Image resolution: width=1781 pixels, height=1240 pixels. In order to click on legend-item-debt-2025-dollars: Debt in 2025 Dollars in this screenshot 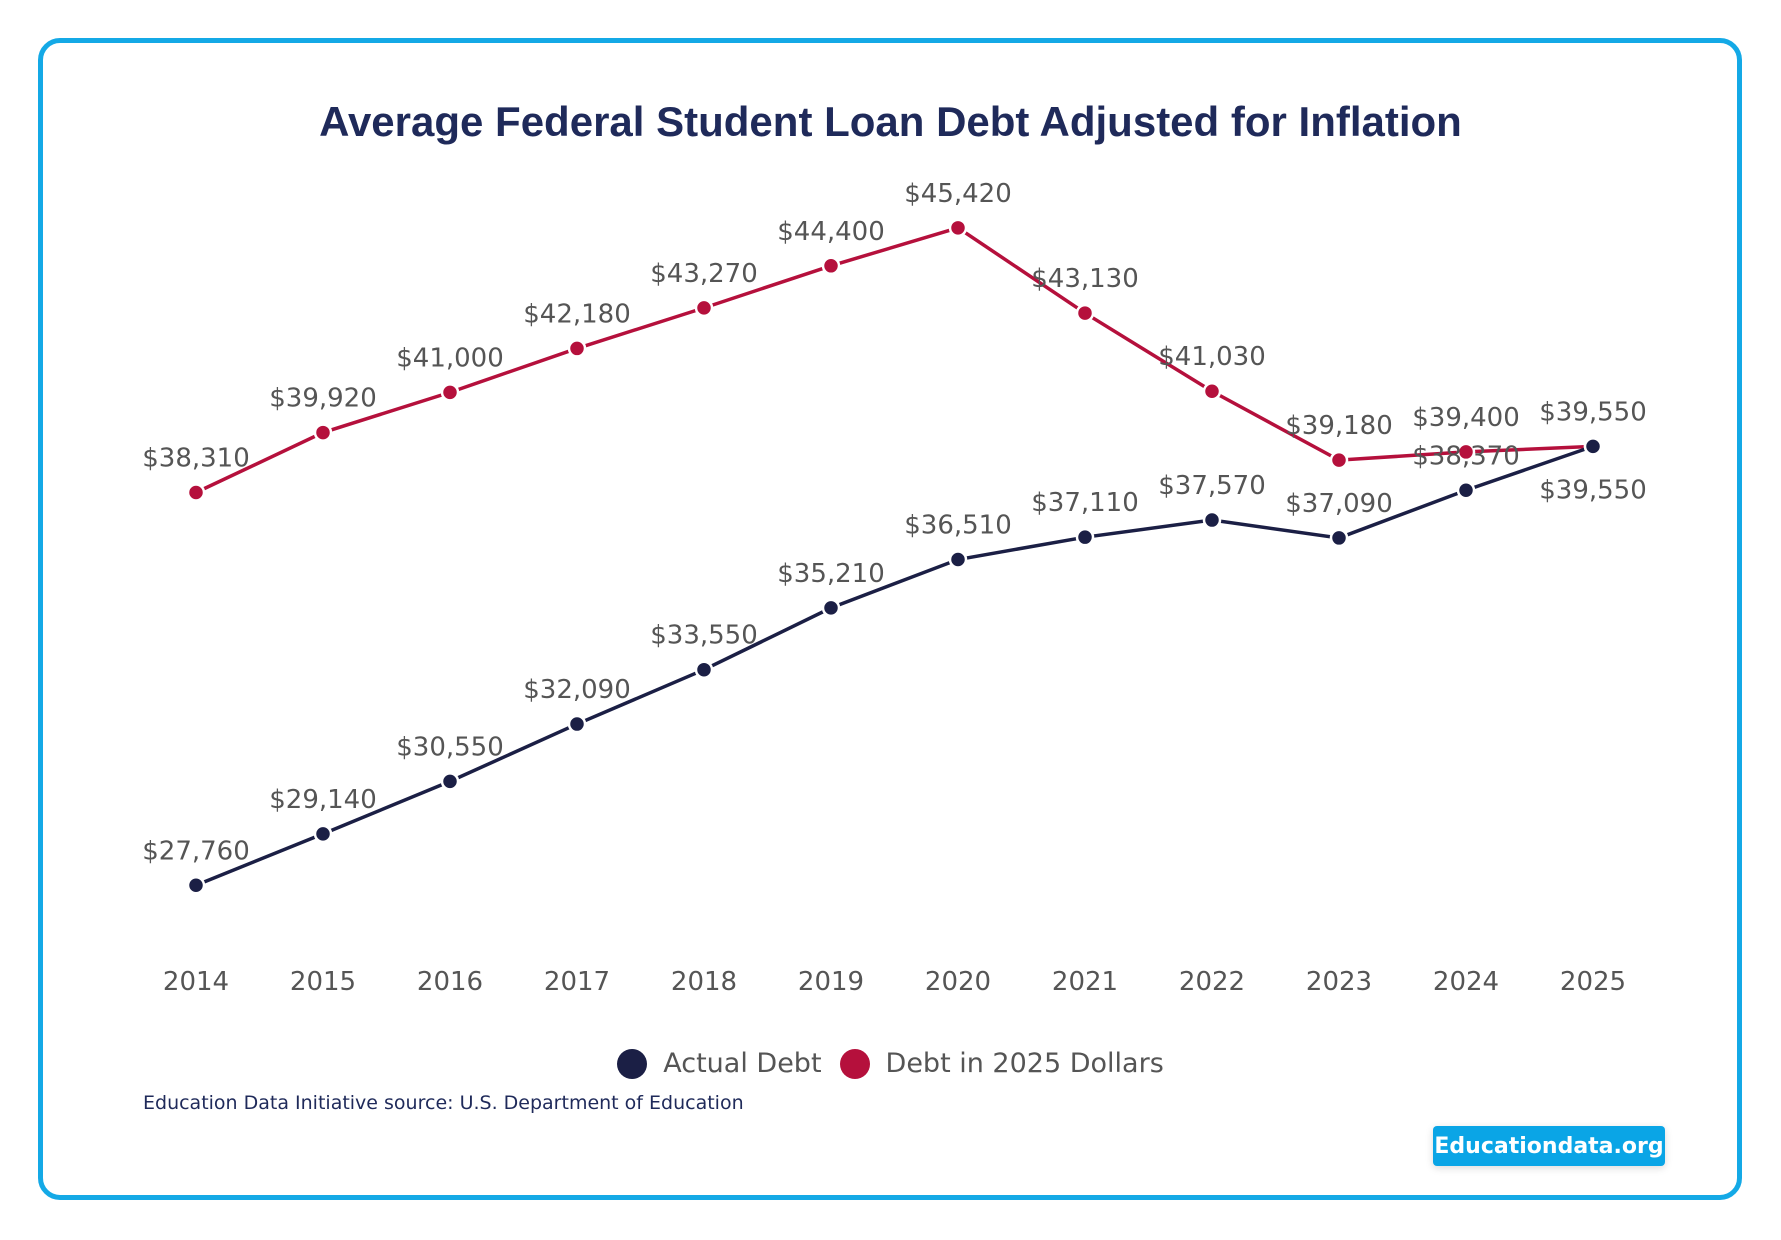, I will do `click(1001, 1063)`.